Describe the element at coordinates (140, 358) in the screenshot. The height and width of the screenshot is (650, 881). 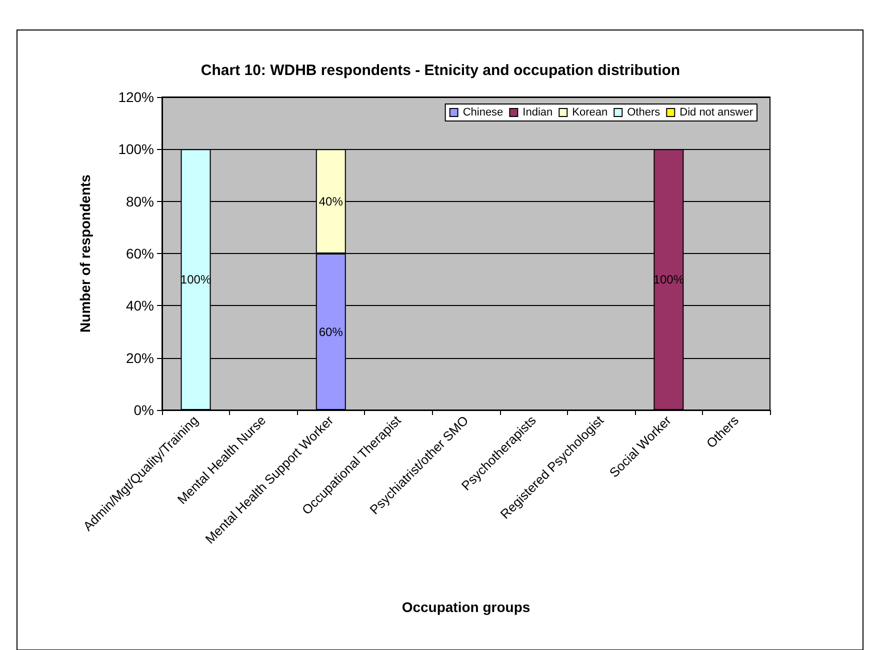
I see `y-tick-label: 20%` at that location.